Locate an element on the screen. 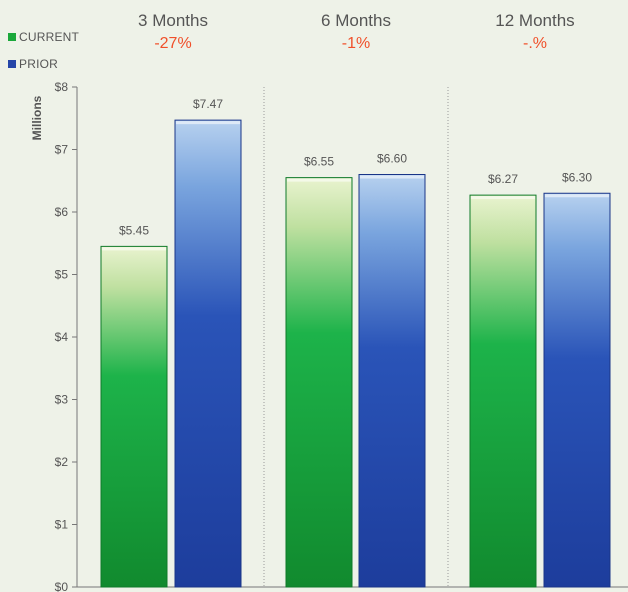 This screenshot has height=592, width=628. y-tick-label: $1 is located at coordinates (62, 525).